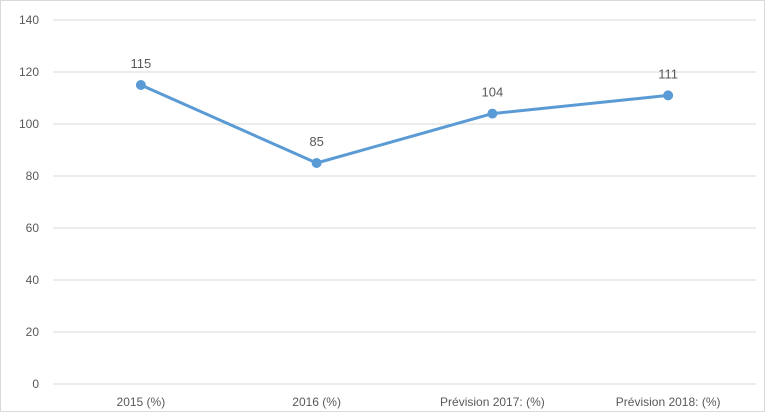 This screenshot has height=413, width=765. Describe the element at coordinates (35, 384) in the screenshot. I see `y-tick-label: 0` at that location.